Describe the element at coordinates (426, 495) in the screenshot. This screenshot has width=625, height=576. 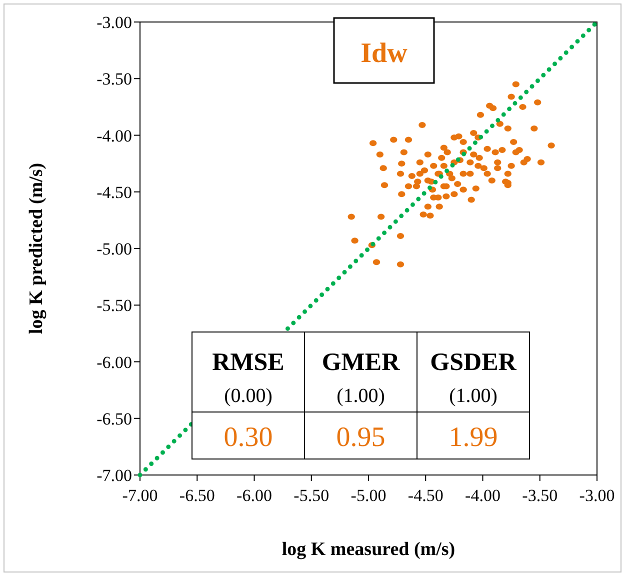
I see `x-tick-label: -4.50` at that location.